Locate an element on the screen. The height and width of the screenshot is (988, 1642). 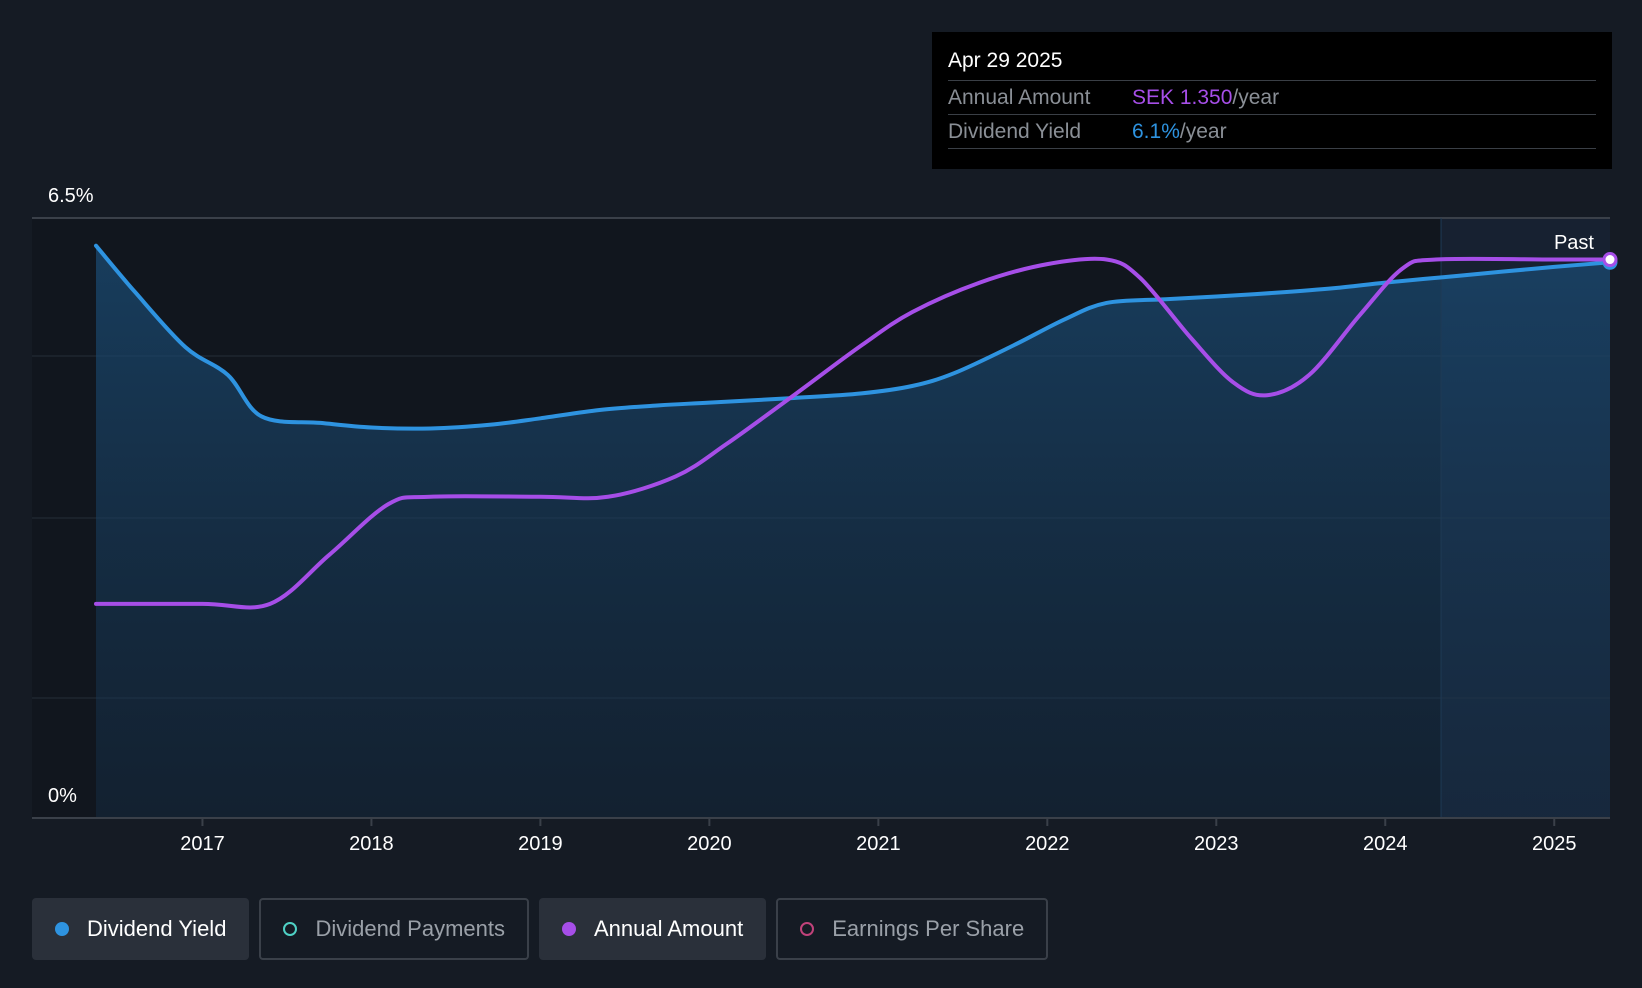
x-tick-label: 2025 is located at coordinates (1554, 844).